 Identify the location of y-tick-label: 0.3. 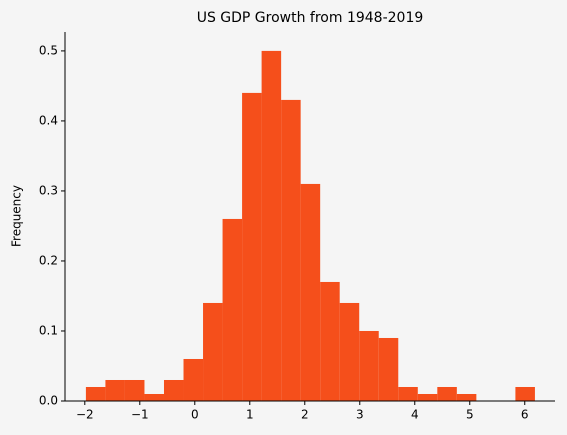
(48, 190).